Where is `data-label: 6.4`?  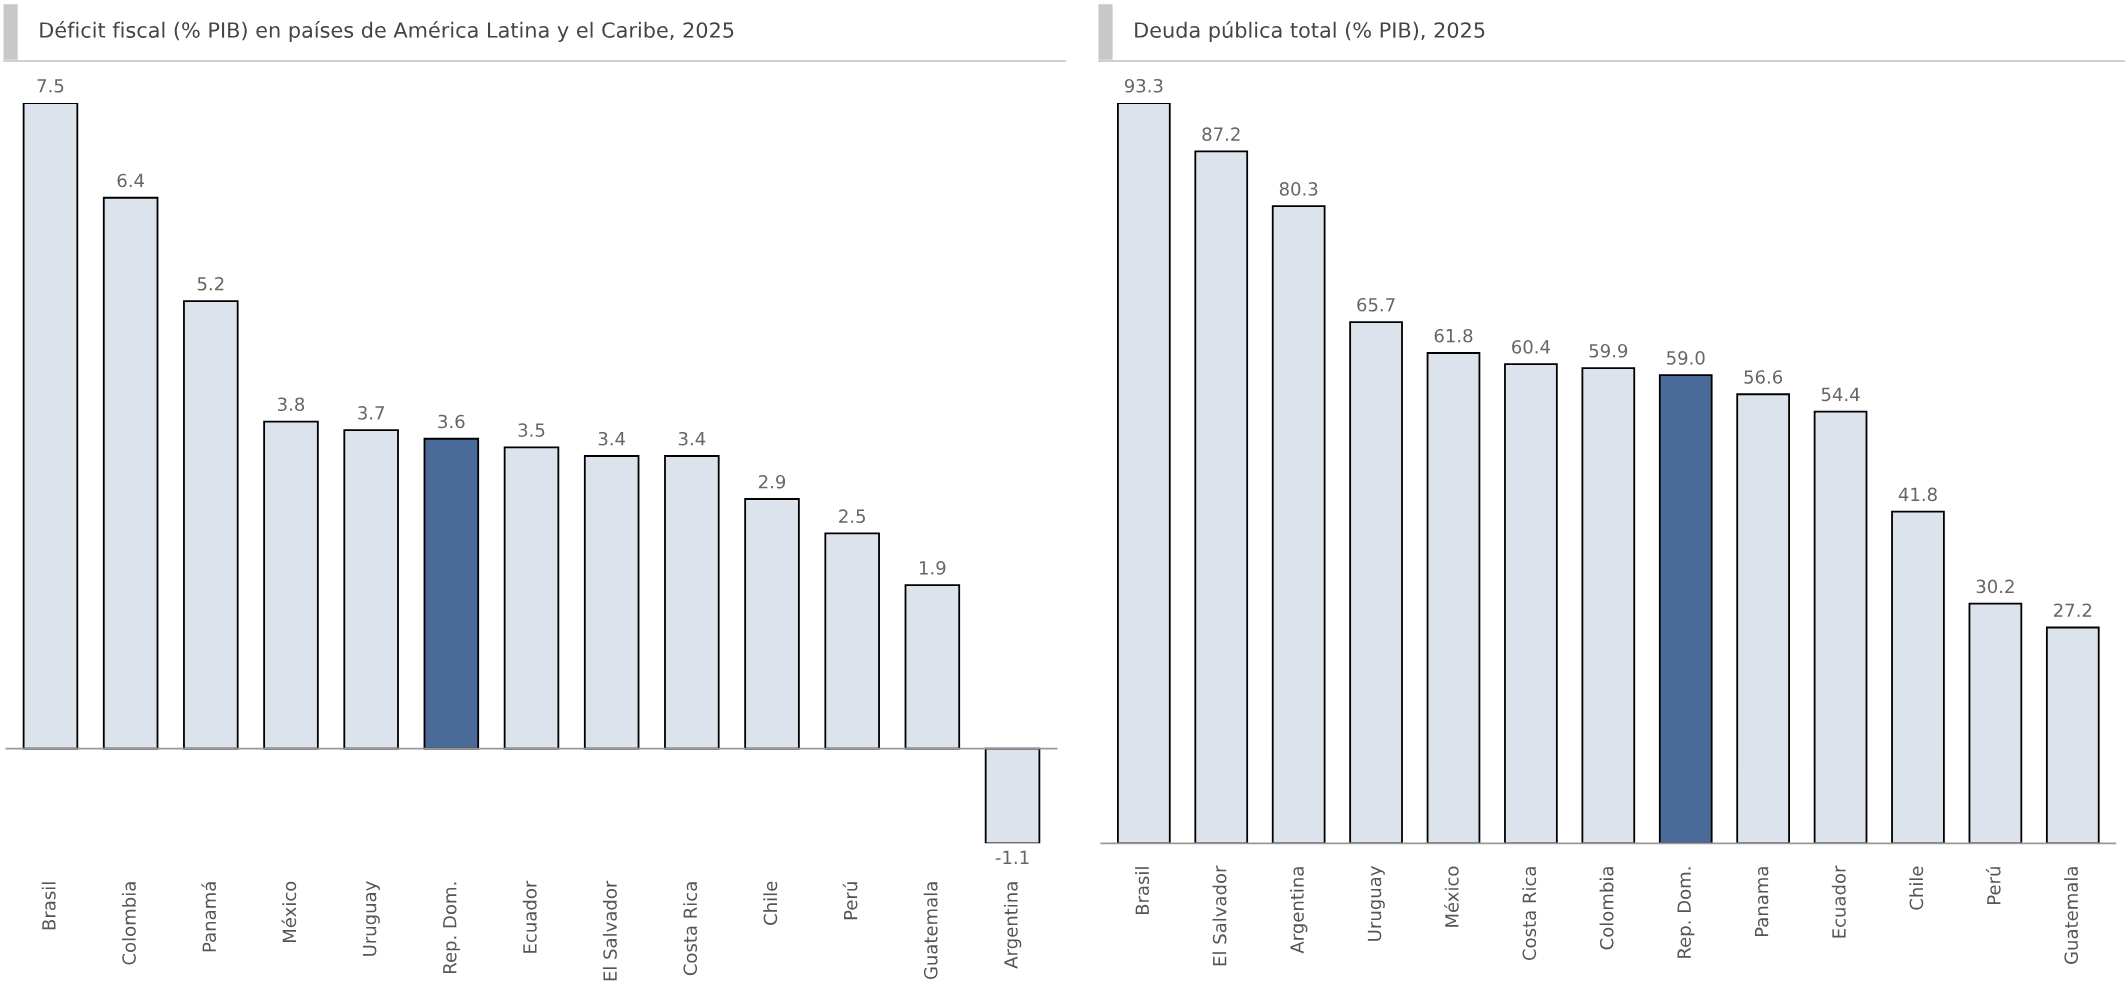
data-label: 6.4 is located at coordinates (130, 180).